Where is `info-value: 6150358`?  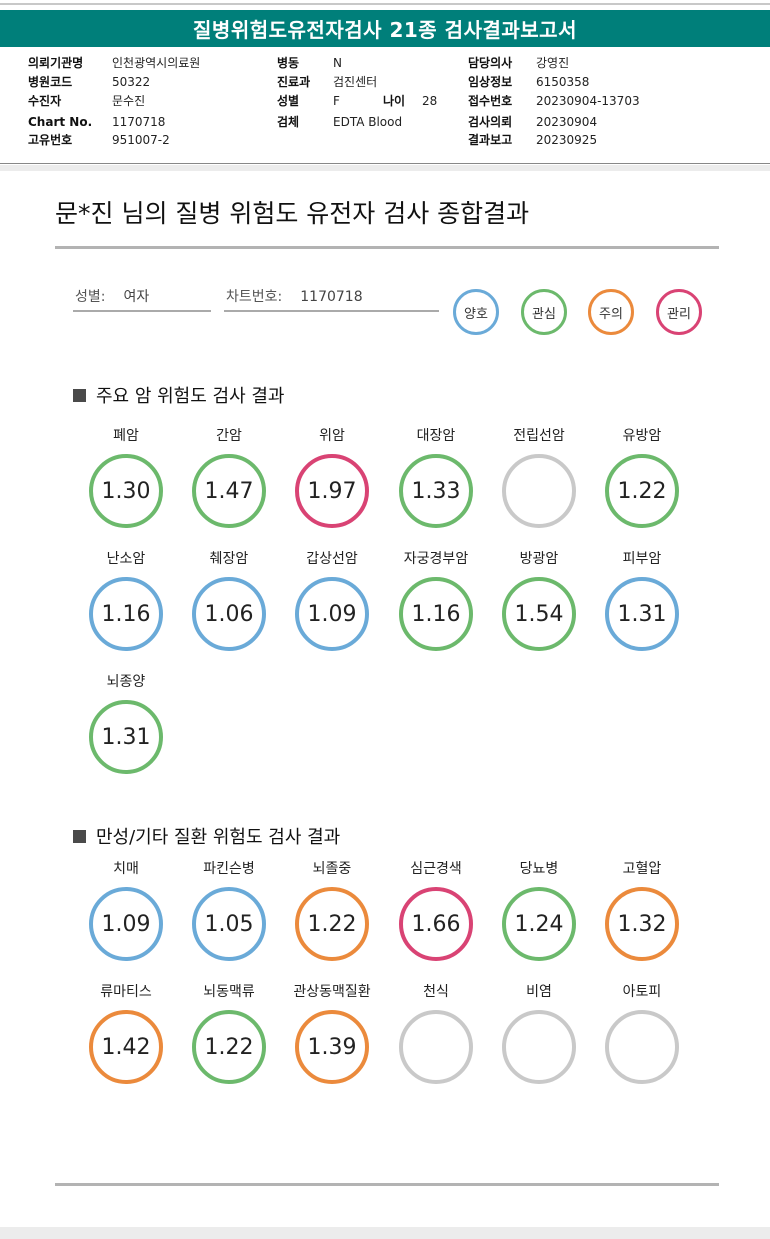
info-value: 6150358 is located at coordinates (563, 82).